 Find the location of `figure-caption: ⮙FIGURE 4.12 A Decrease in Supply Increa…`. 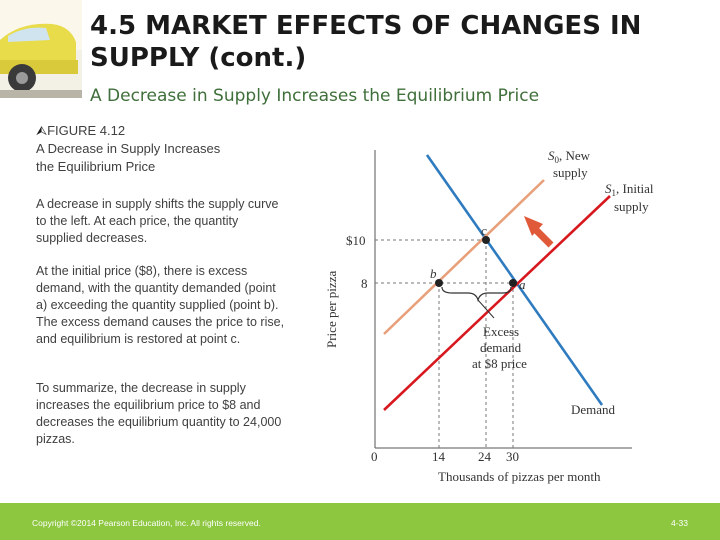

figure-caption: ⮙FIGURE 4.12 A Decrease in Supply Increa… is located at coordinates (161, 149).